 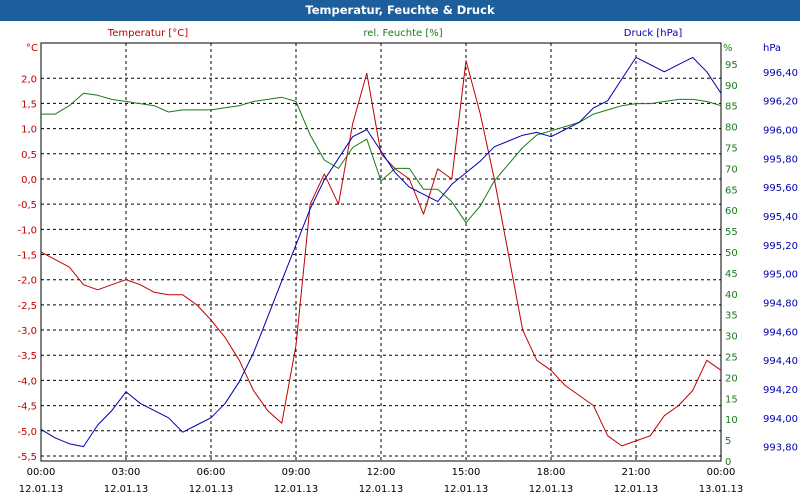 I want to click on humidity-axis-label: rel. Feuchte [%], so click(x=402, y=33).